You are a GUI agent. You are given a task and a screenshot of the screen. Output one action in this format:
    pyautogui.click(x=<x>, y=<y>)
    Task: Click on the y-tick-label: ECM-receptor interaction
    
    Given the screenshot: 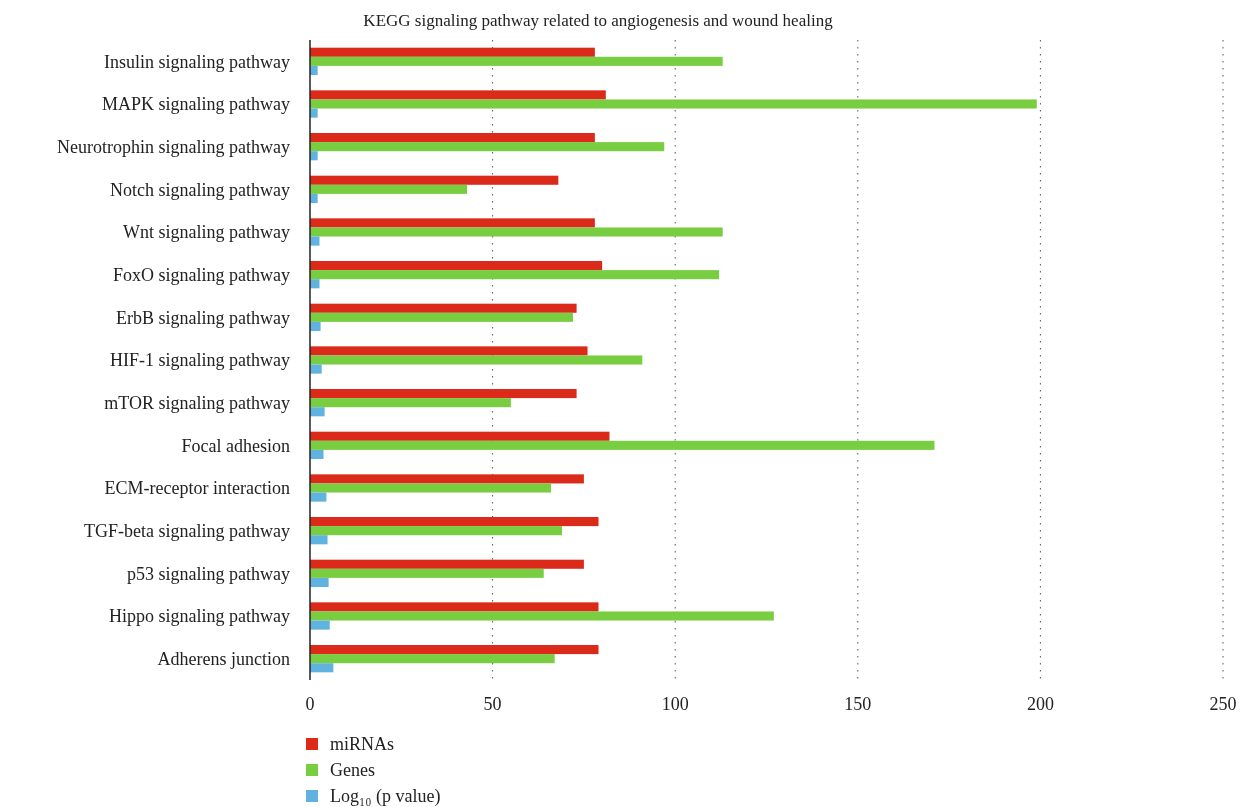 What is the action you would take?
    pyautogui.click(x=197, y=488)
    